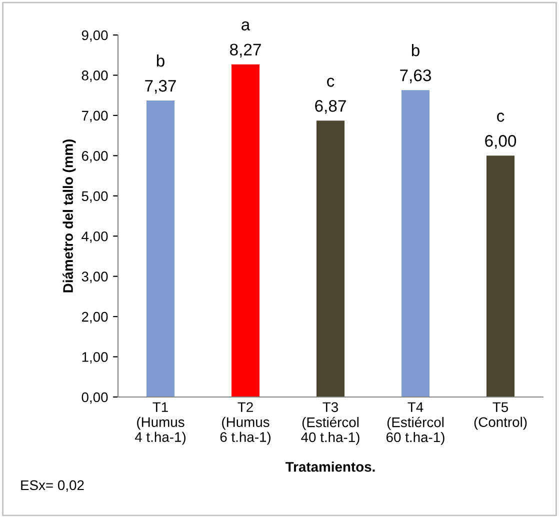 The width and height of the screenshot is (559, 518). What do you see at coordinates (95, 358) in the screenshot?
I see `y-tick-label: 1,00` at bounding box center [95, 358].